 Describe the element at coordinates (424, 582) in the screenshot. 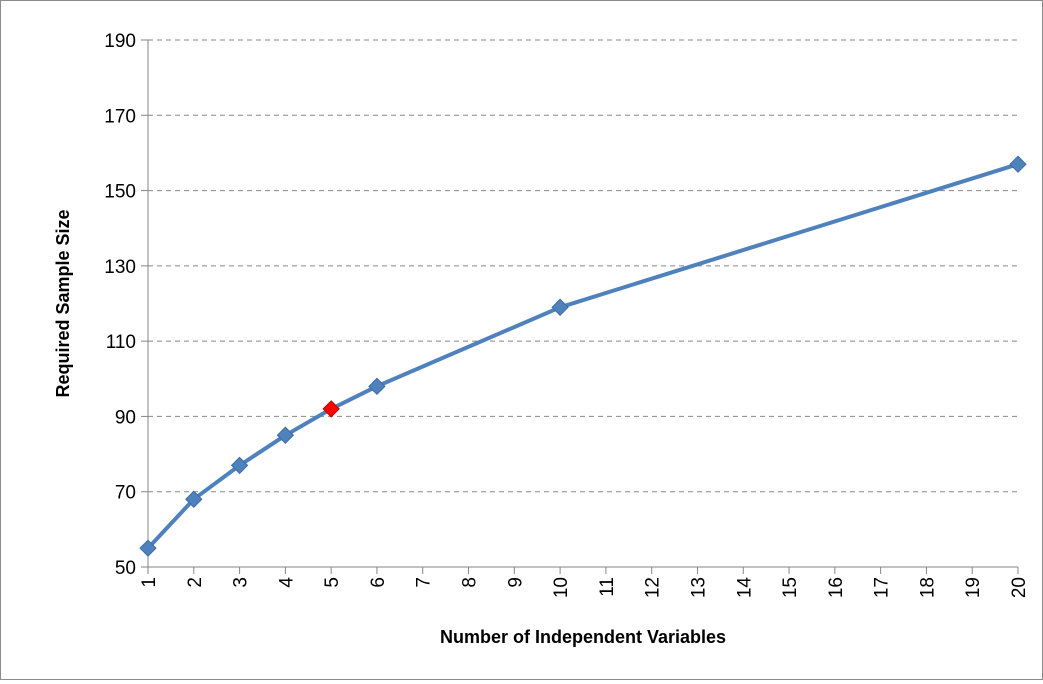

I see `x-tick-label: 7` at that location.